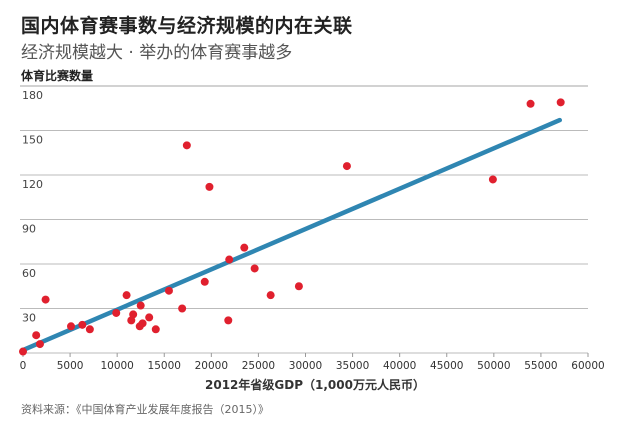  What do you see at coordinates (29, 273) in the screenshot?
I see `y-tick-label: 60` at bounding box center [29, 273].